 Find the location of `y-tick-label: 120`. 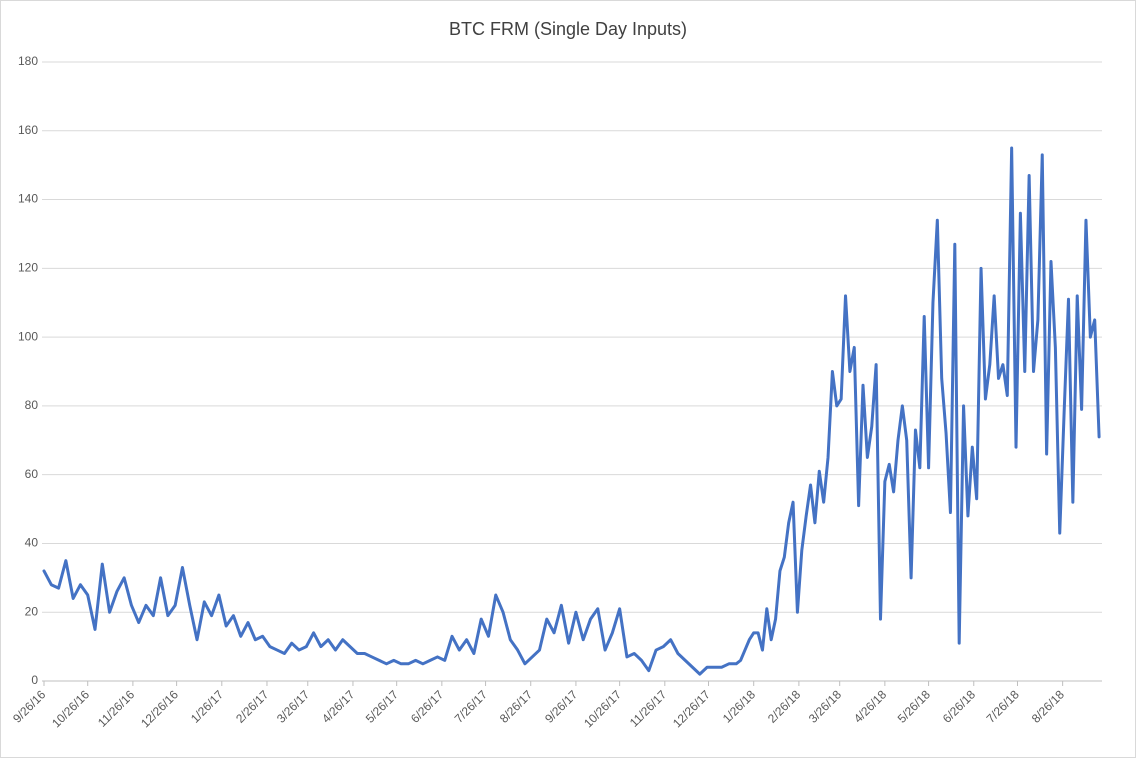

y-tick-label: 120 is located at coordinates (28, 268).